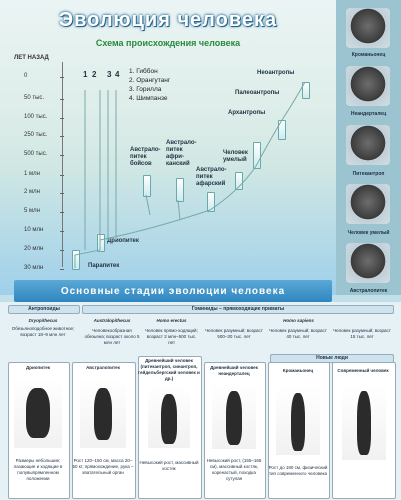 The image size is (401, 500). Describe the element at coordinates (34, 268) in the screenshot. I see `scale-tick: 30 млн` at that location.